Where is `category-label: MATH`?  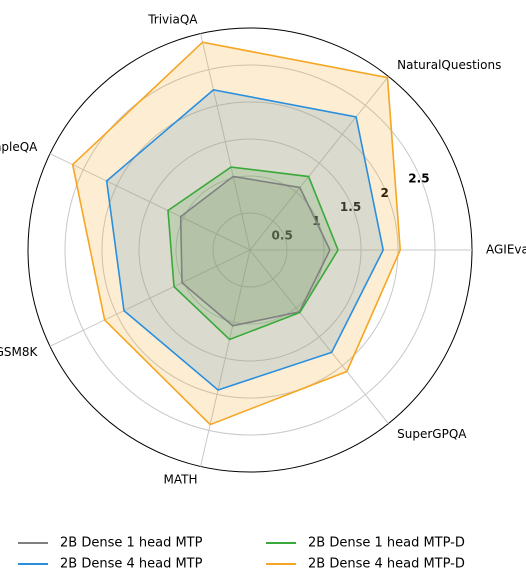 category-label: MATH is located at coordinates (181, 480).